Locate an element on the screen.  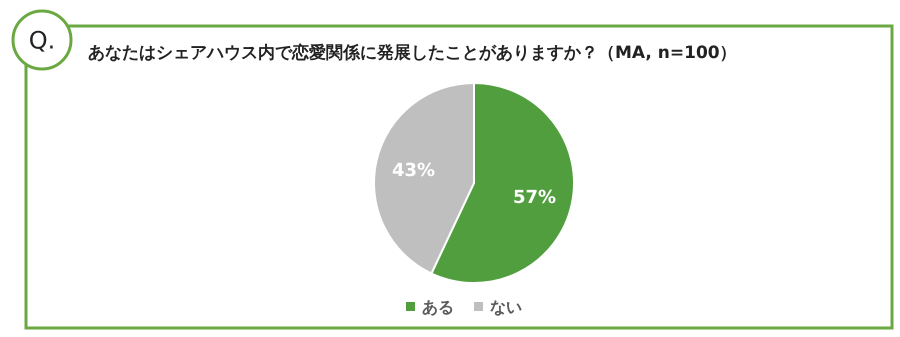
legend-label: ない is located at coordinates (506, 307).